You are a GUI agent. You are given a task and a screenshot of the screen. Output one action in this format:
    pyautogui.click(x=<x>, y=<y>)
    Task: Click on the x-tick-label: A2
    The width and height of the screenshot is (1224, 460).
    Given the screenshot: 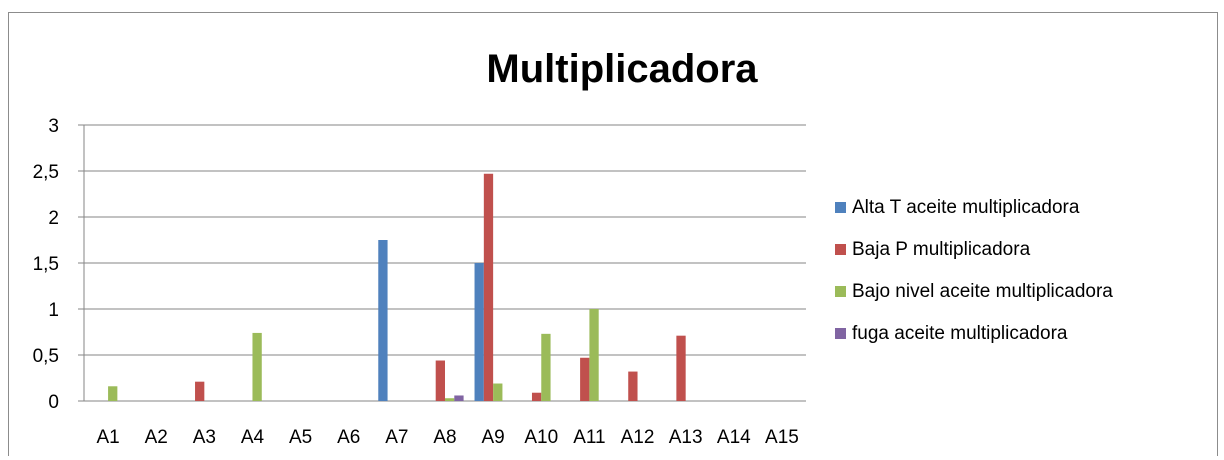 What is the action you would take?
    pyautogui.click(x=156, y=437)
    